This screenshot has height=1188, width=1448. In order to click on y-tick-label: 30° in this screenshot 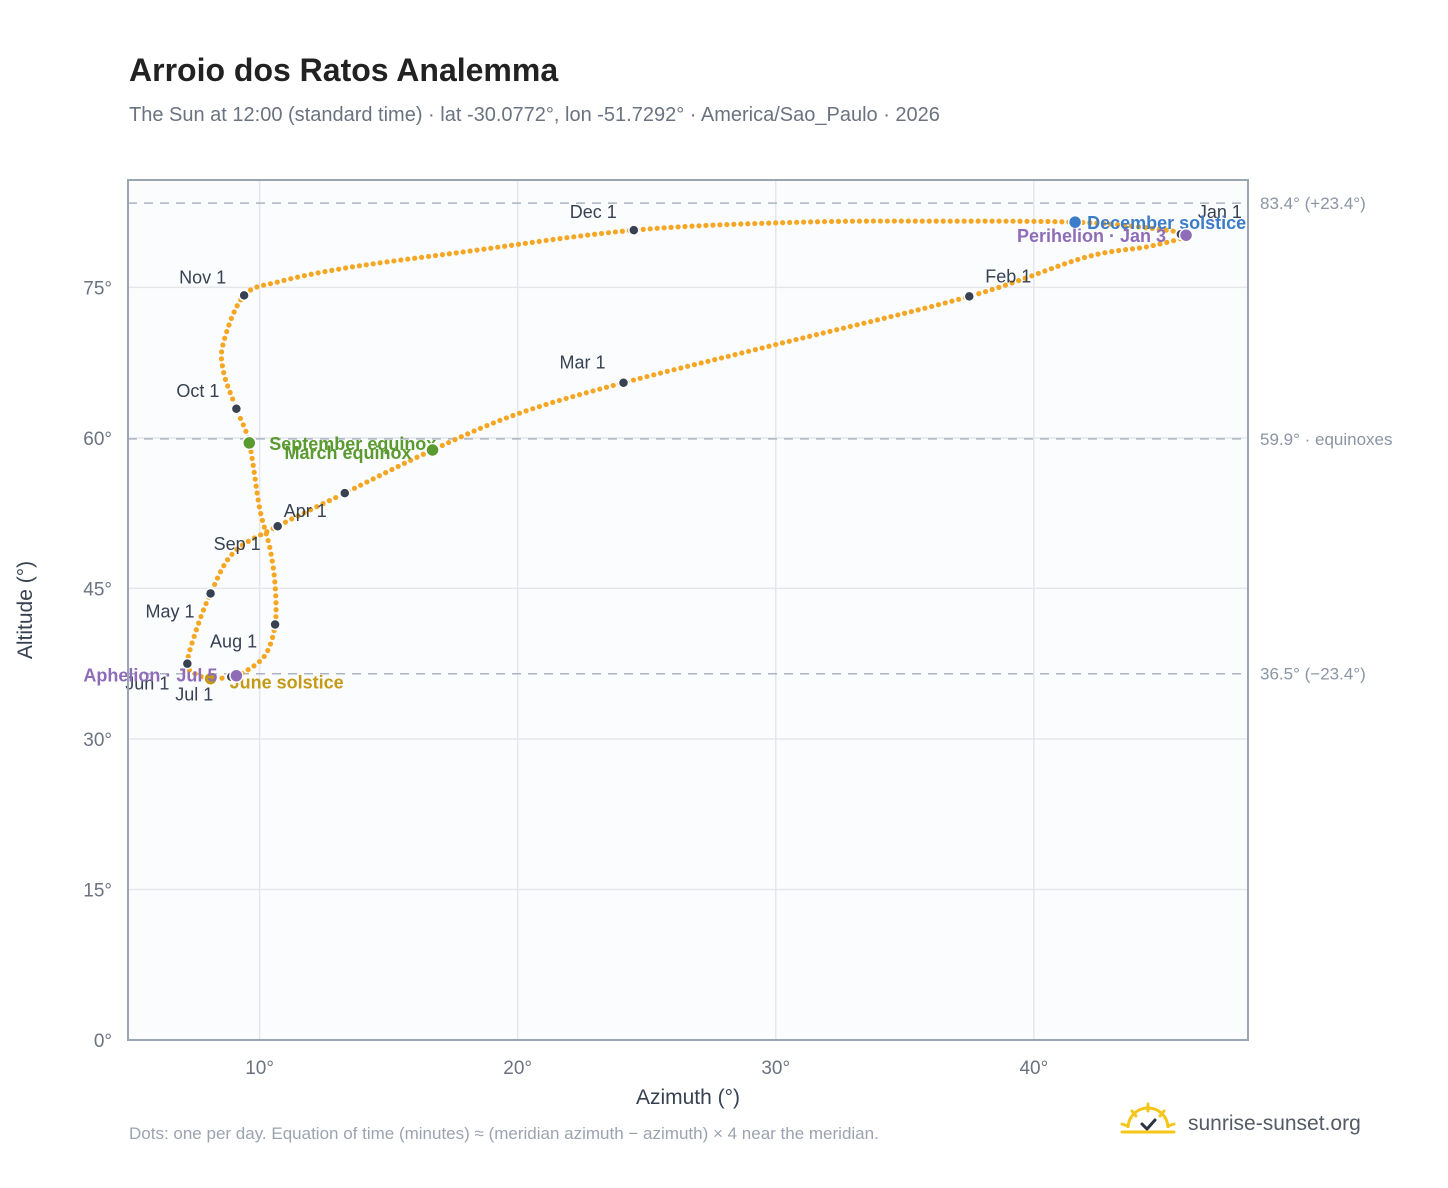, I will do `click(97, 740)`.